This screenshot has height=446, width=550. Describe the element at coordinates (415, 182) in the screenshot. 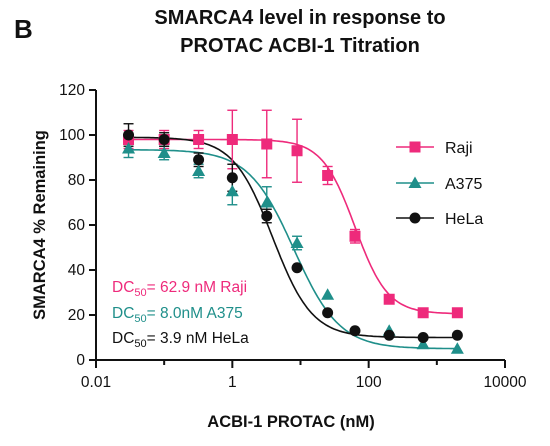

I see `legend-marker-a375` at that location.